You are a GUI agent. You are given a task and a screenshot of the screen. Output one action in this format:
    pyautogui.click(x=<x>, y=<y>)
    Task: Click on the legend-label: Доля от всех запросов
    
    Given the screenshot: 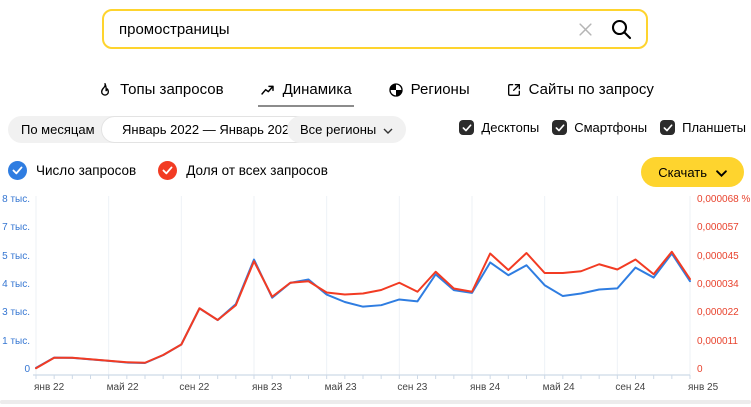 What is the action you would take?
    pyautogui.click(x=257, y=170)
    